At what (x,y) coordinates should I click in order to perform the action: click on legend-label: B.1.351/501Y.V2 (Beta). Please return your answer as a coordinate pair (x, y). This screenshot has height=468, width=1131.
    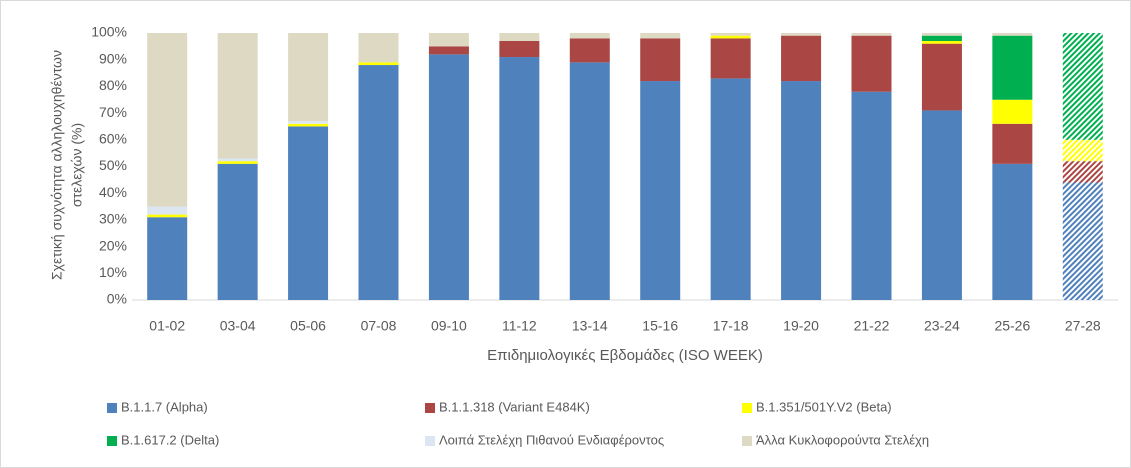
    Looking at the image, I should click on (824, 406).